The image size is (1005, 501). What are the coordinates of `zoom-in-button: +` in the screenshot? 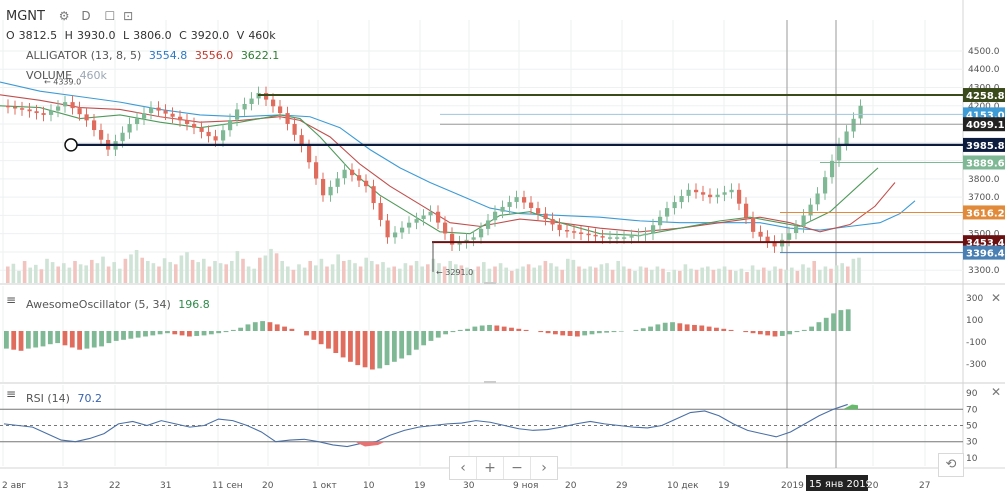 It's located at (490, 468).